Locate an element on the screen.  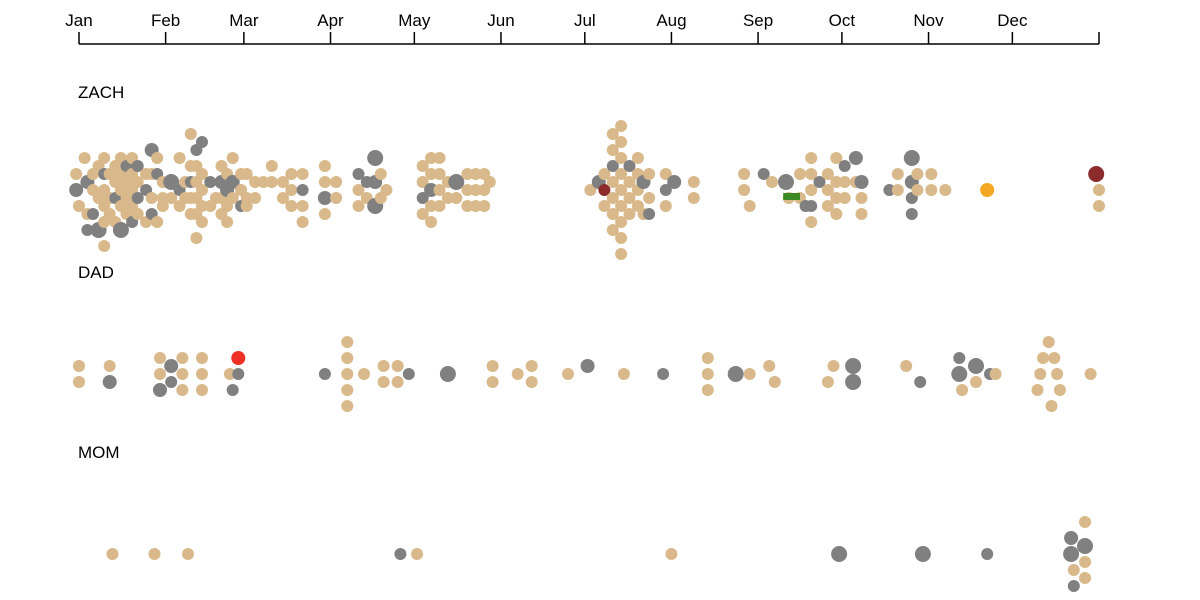
month-tick-label: Oct is located at coordinates (842, 20).